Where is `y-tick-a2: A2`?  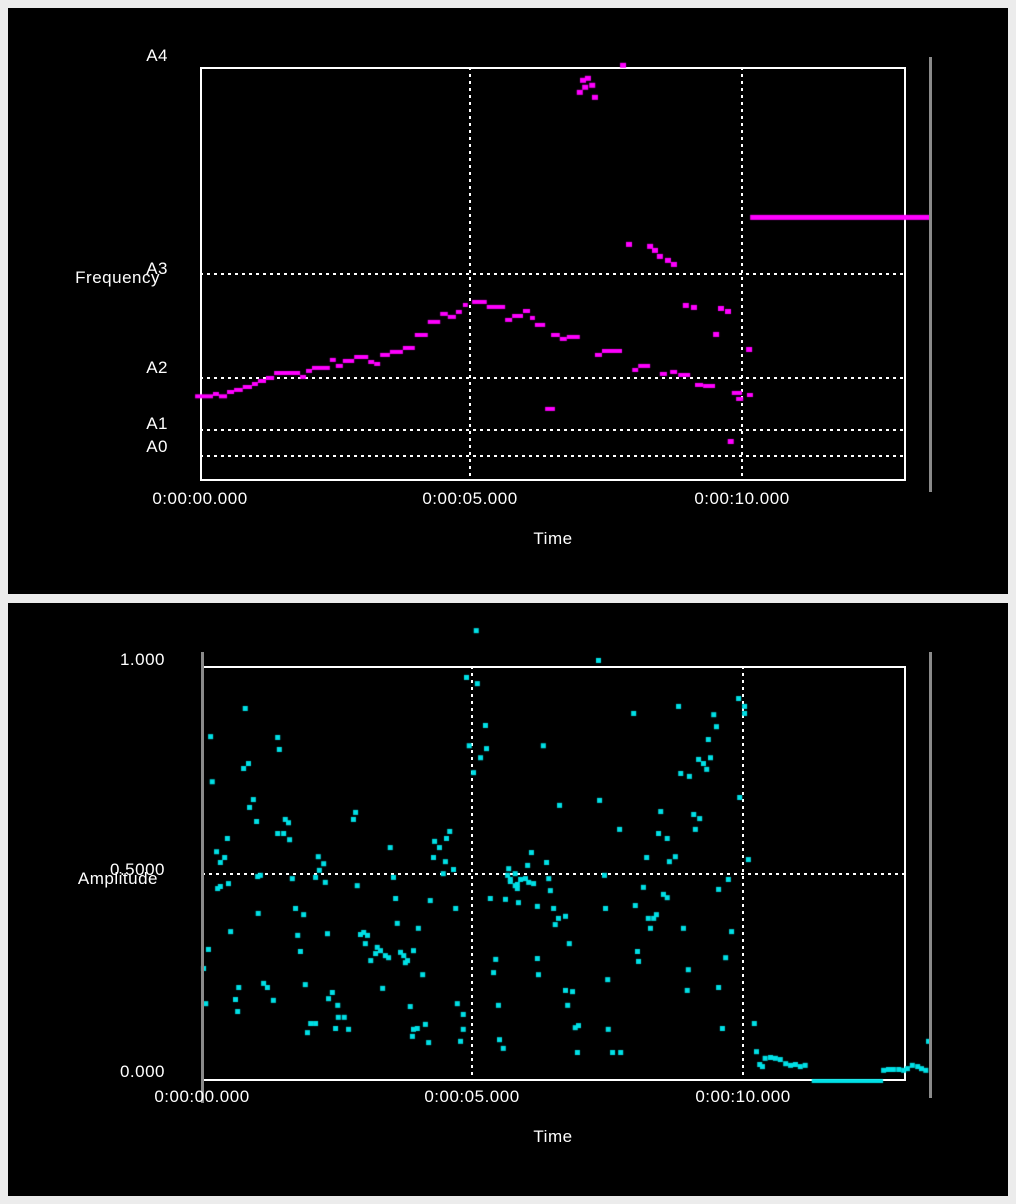 y-tick-a2: A2 is located at coordinates (157, 367).